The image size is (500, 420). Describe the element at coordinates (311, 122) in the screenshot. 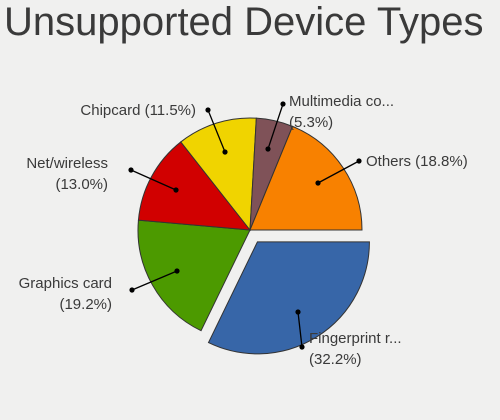

I see `slice-label-pct-multimedia-co: (5.3%)` at that location.